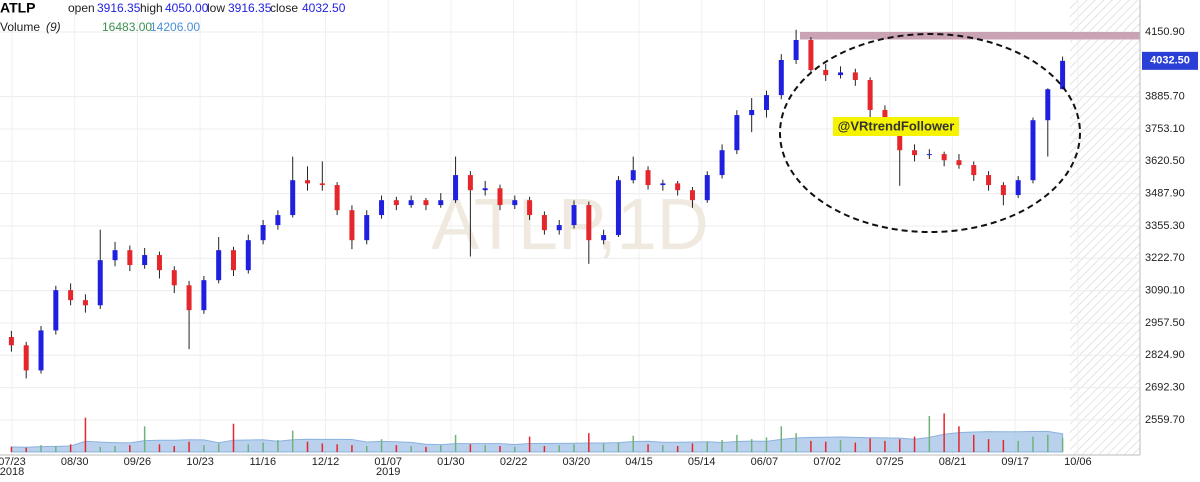  Describe the element at coordinates (75, 462) in the screenshot. I see `x-tick-label: 08/30` at that location.